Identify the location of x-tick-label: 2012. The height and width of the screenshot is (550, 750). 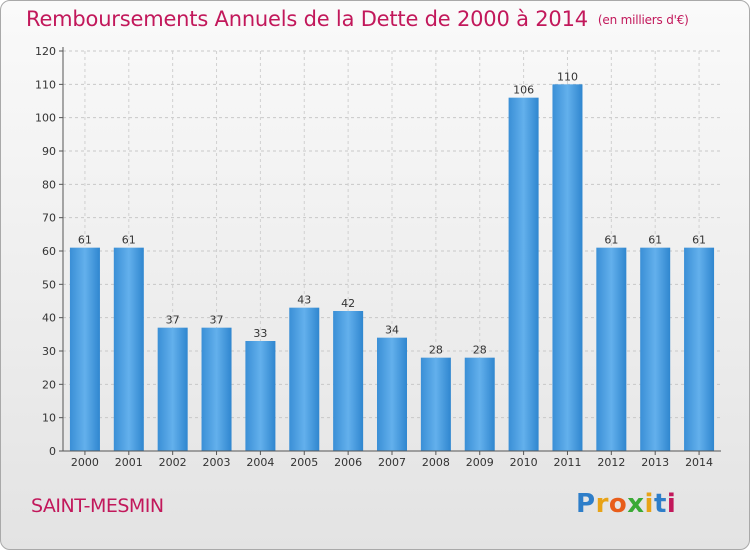
(611, 462).